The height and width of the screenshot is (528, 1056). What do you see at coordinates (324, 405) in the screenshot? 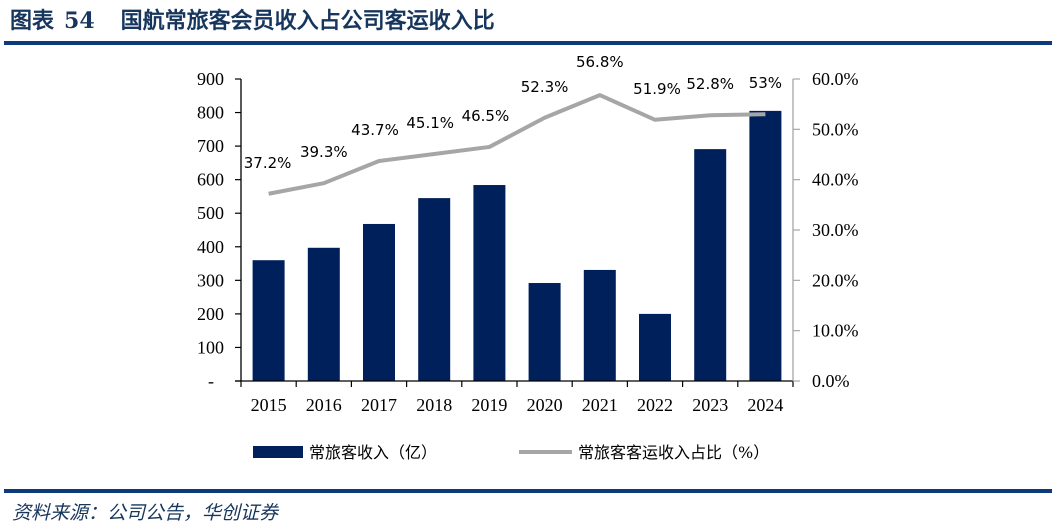
I see `x-tick-label: 2016` at bounding box center [324, 405].